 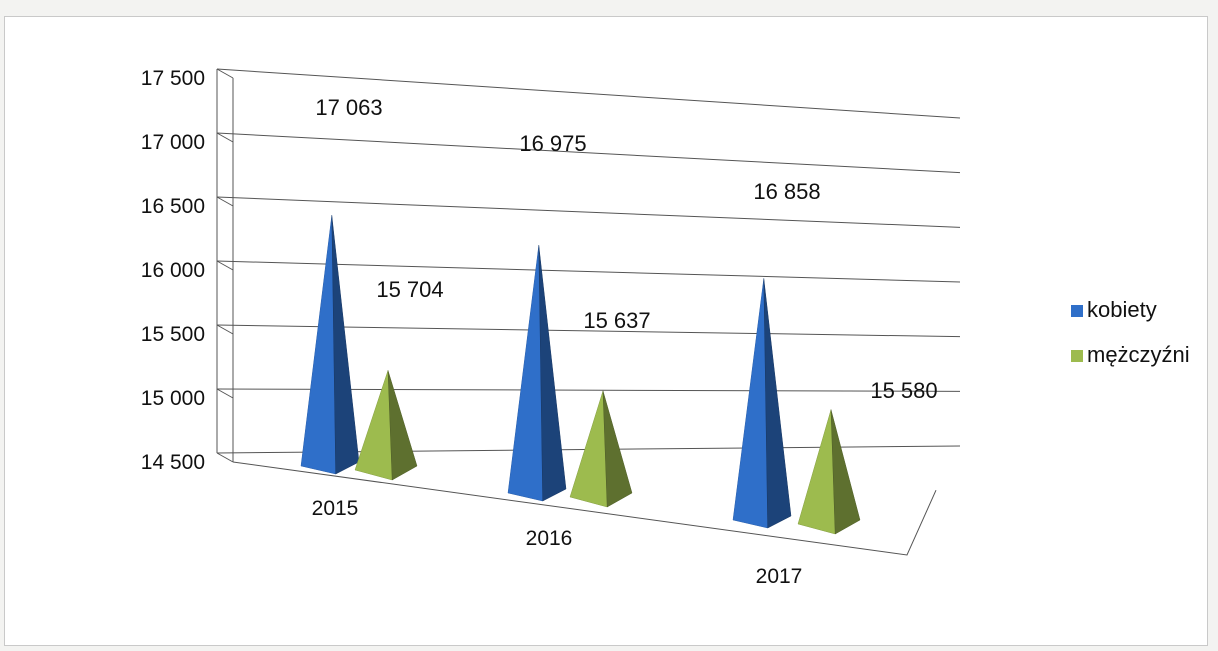 What do you see at coordinates (173, 398) in the screenshot?
I see `y-tick-label: 15 000` at bounding box center [173, 398].